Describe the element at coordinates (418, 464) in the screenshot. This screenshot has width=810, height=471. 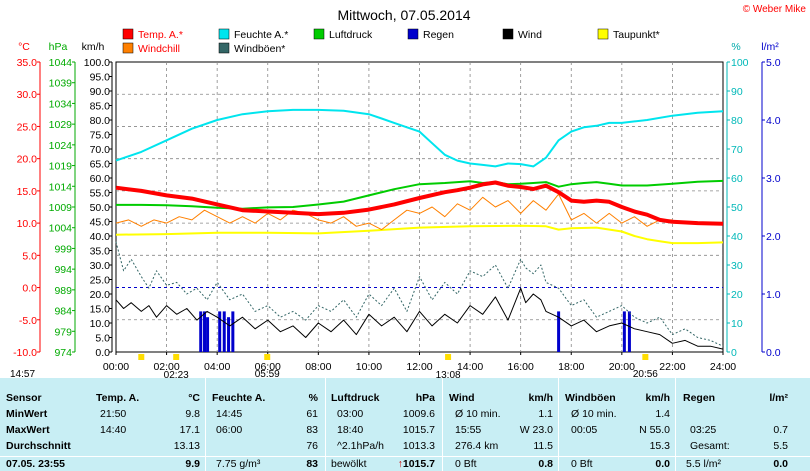
I see `current-pressure-value: 1015.7` at that location.